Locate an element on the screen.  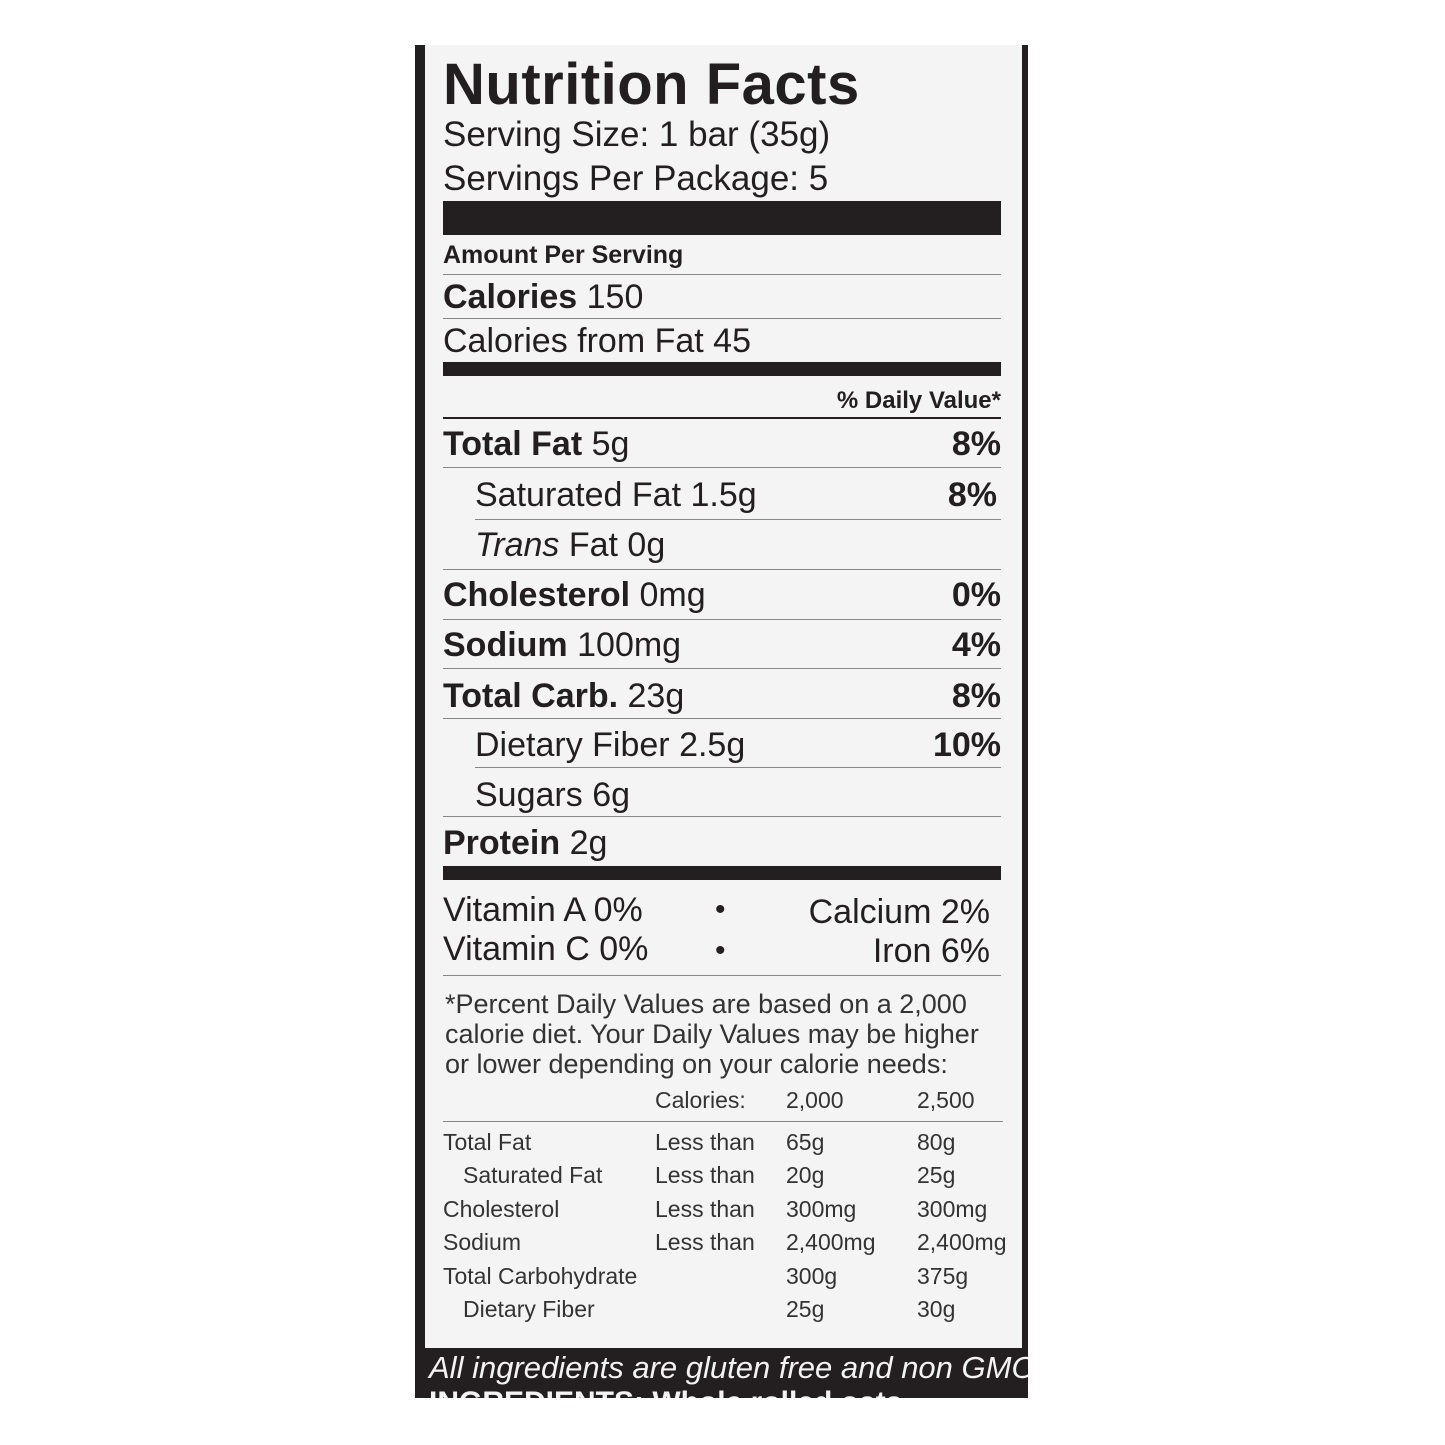
nutrient-total-fat: Total Fat 5g 8% is located at coordinates (722, 444).